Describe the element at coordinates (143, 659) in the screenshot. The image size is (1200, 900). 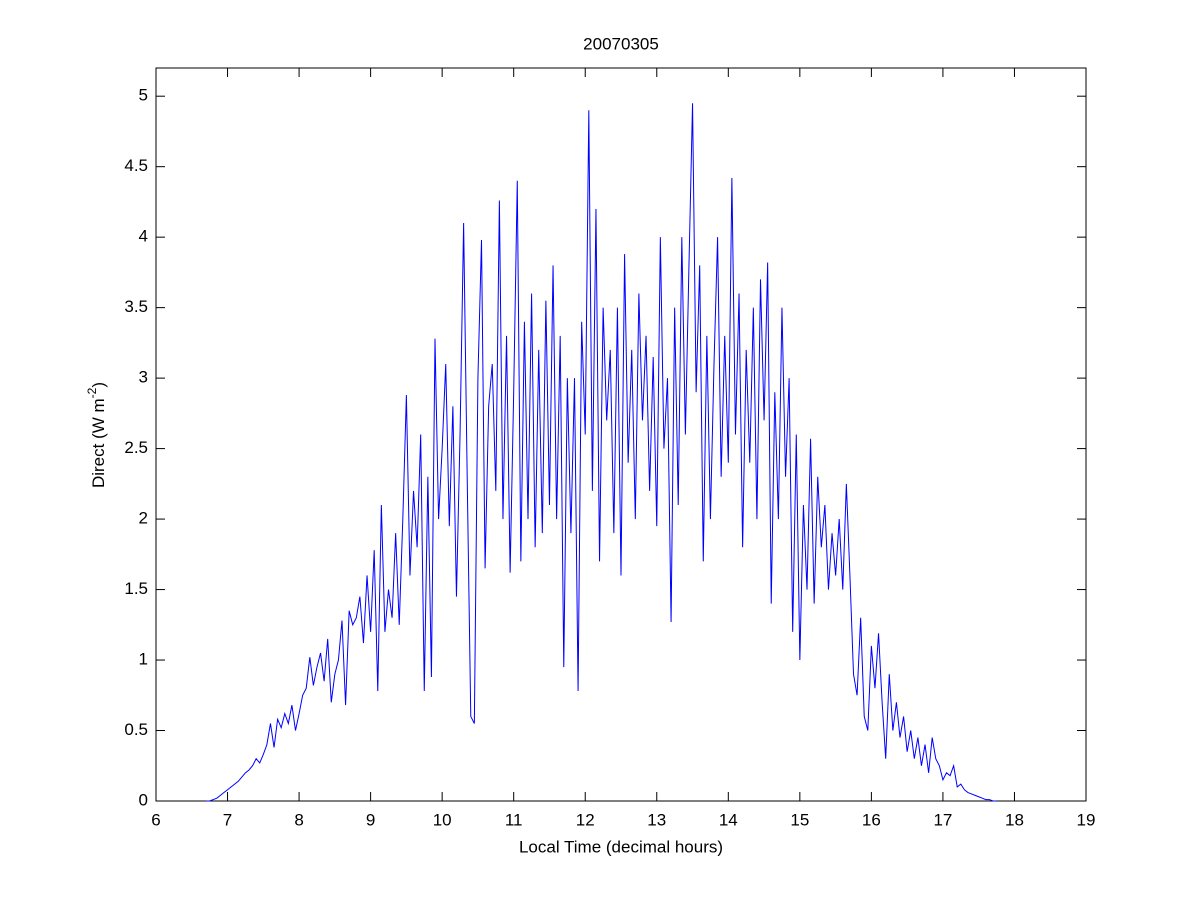
I see `y-tick-label: 1` at that location.